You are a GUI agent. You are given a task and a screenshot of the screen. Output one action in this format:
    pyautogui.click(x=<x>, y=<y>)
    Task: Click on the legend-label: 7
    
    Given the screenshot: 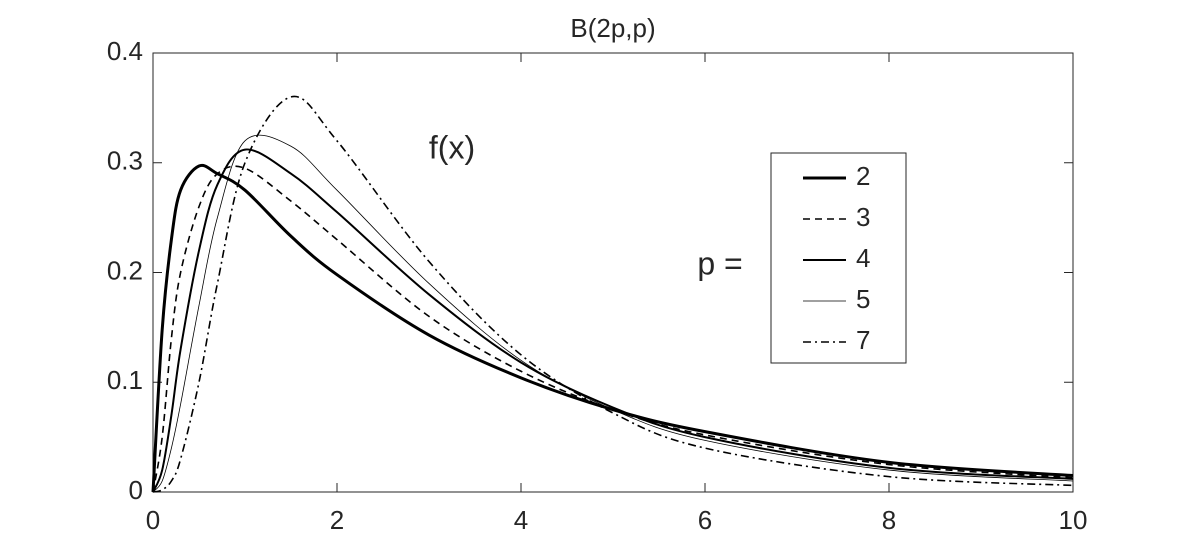 What is the action you would take?
    pyautogui.click(x=863, y=340)
    